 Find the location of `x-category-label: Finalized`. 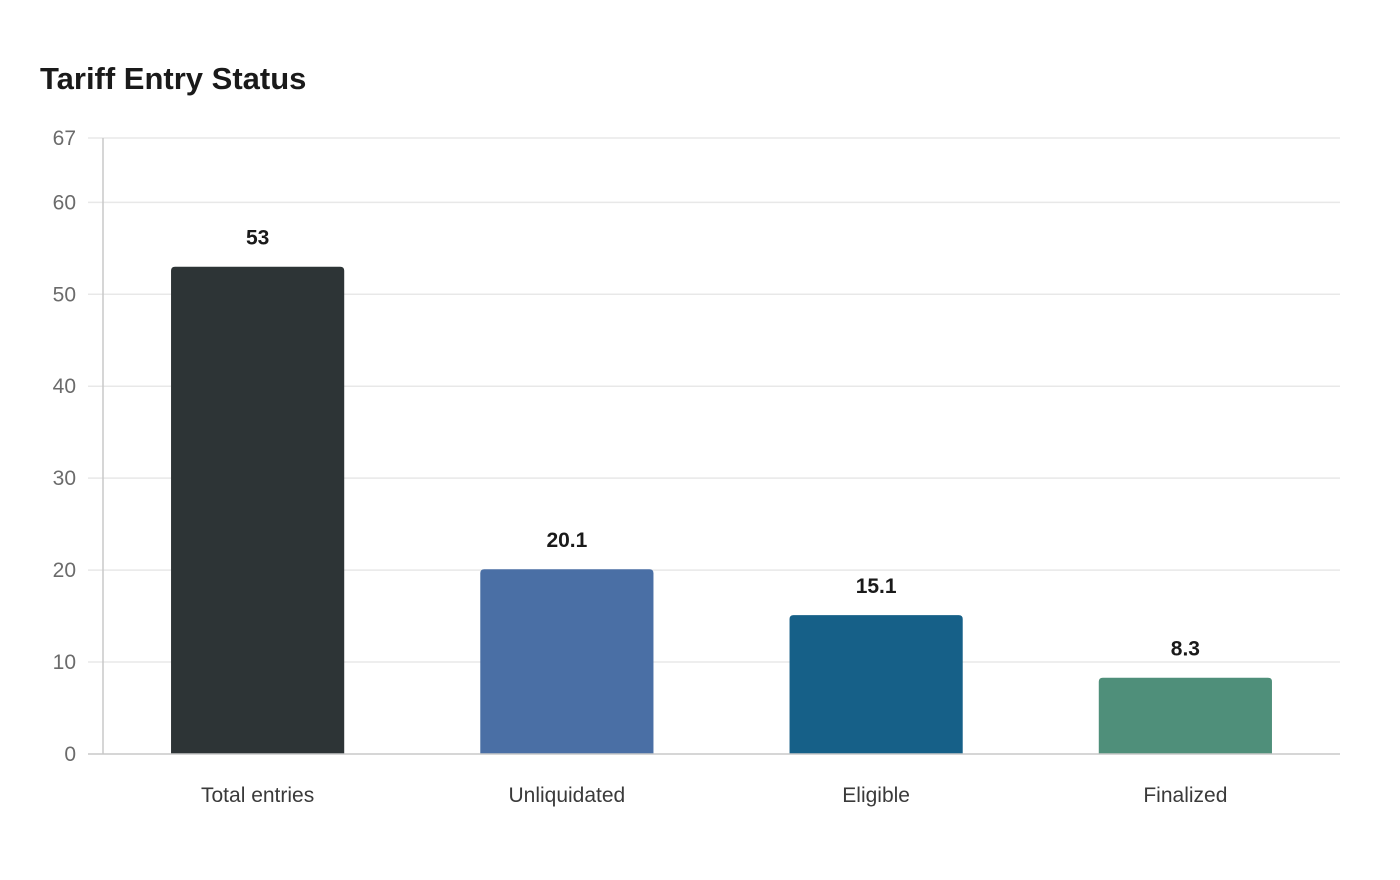

x-category-label: Finalized is located at coordinates (1185, 795).